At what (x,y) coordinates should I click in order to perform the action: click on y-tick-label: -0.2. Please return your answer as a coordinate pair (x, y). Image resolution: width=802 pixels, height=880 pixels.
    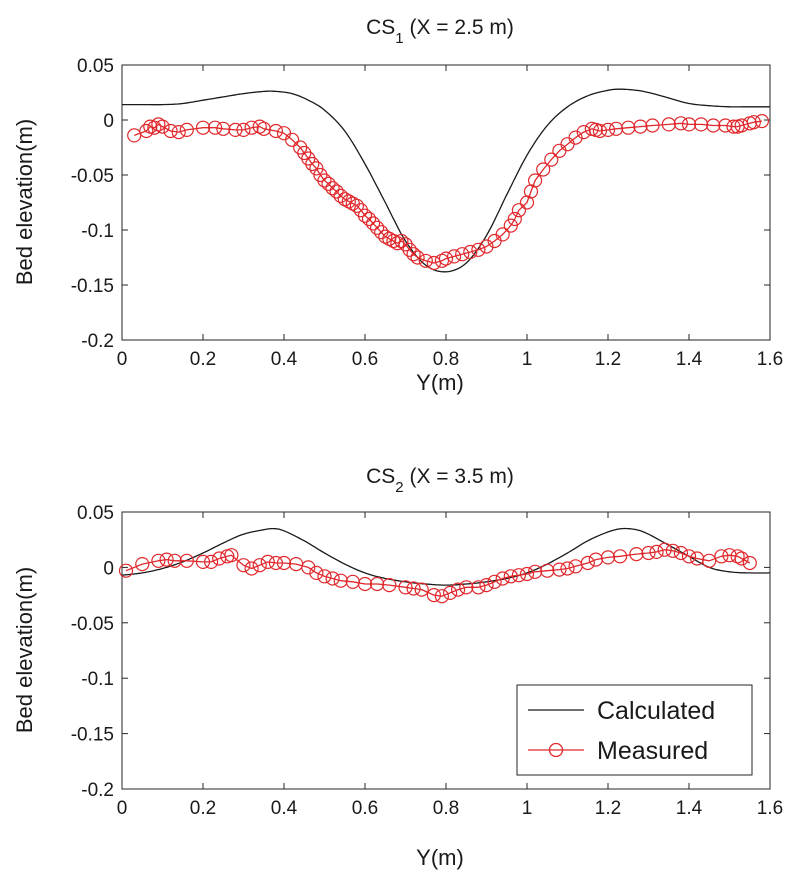
    Looking at the image, I should click on (97, 341).